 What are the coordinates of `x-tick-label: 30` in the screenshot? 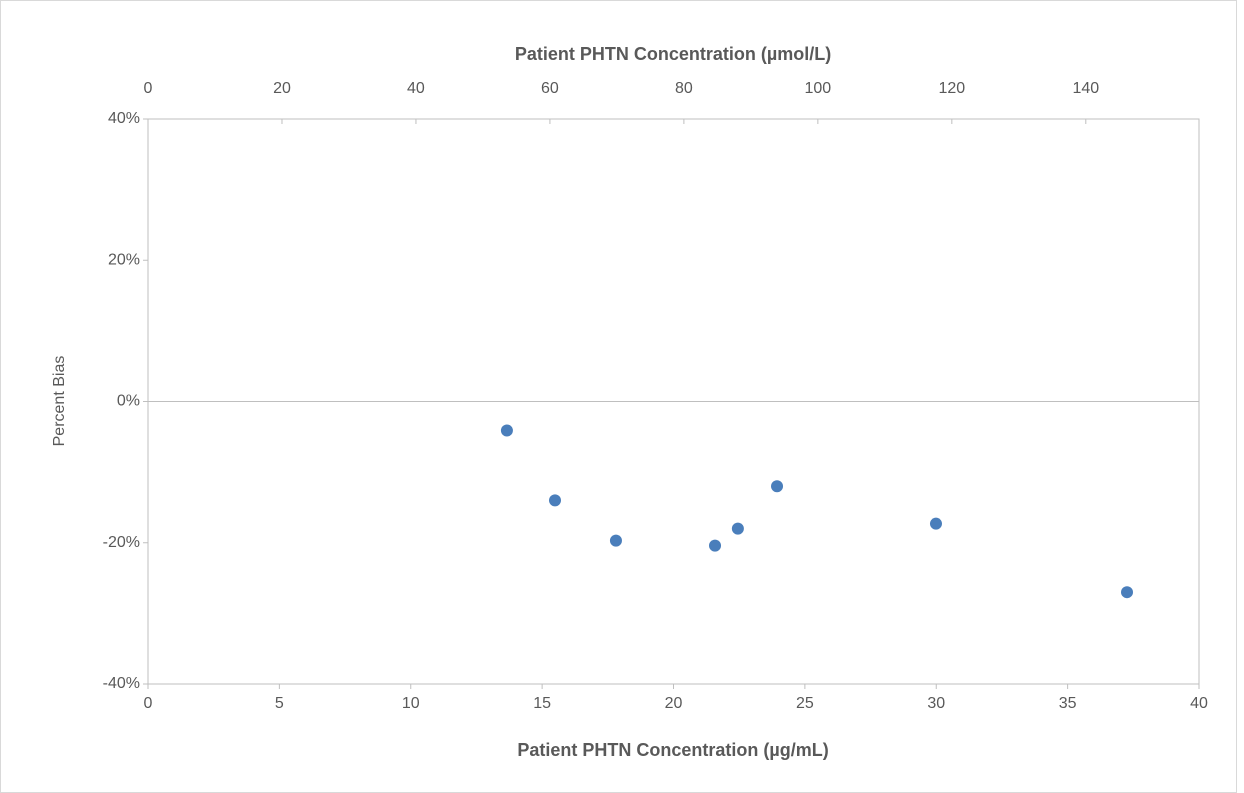 It's located at (936, 703).